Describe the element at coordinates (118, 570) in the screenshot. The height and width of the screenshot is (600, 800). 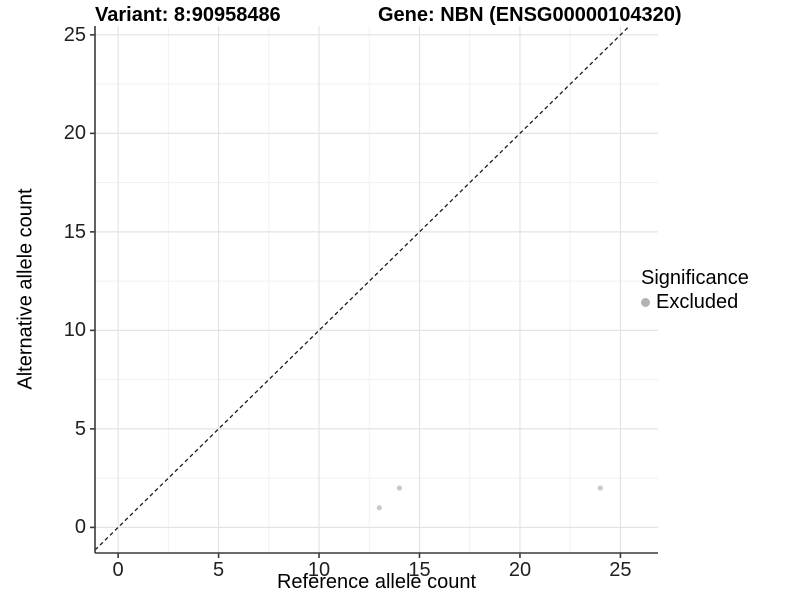
I see `x-tick-label: 0` at that location.